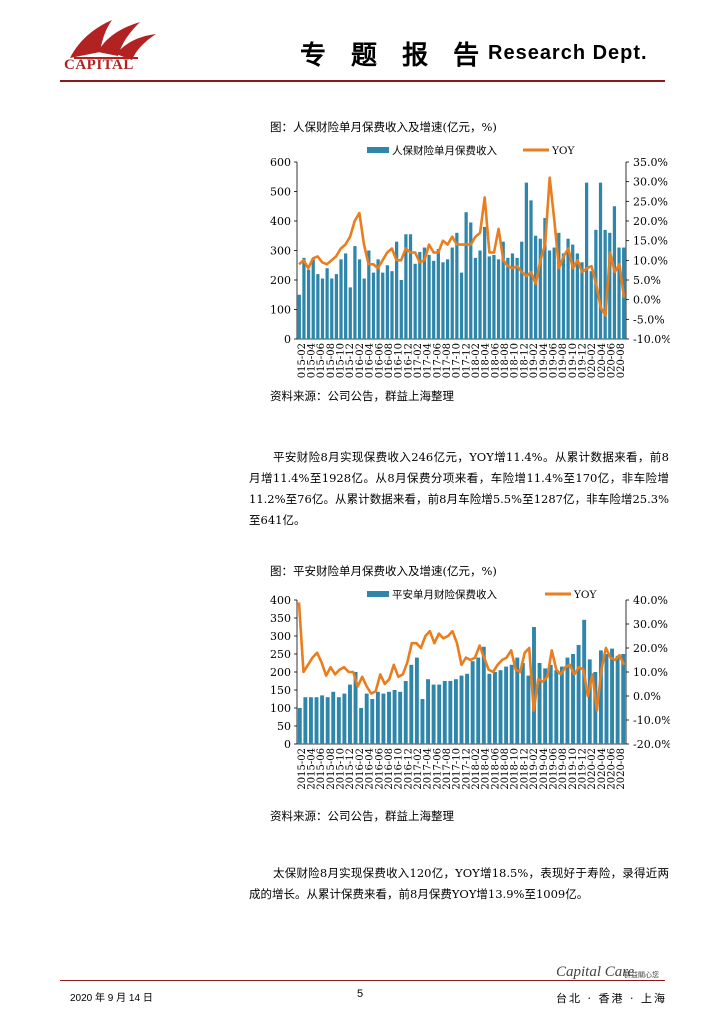 This screenshot has width=724, height=1024. I want to click on yoy-line, so click(462, 246).